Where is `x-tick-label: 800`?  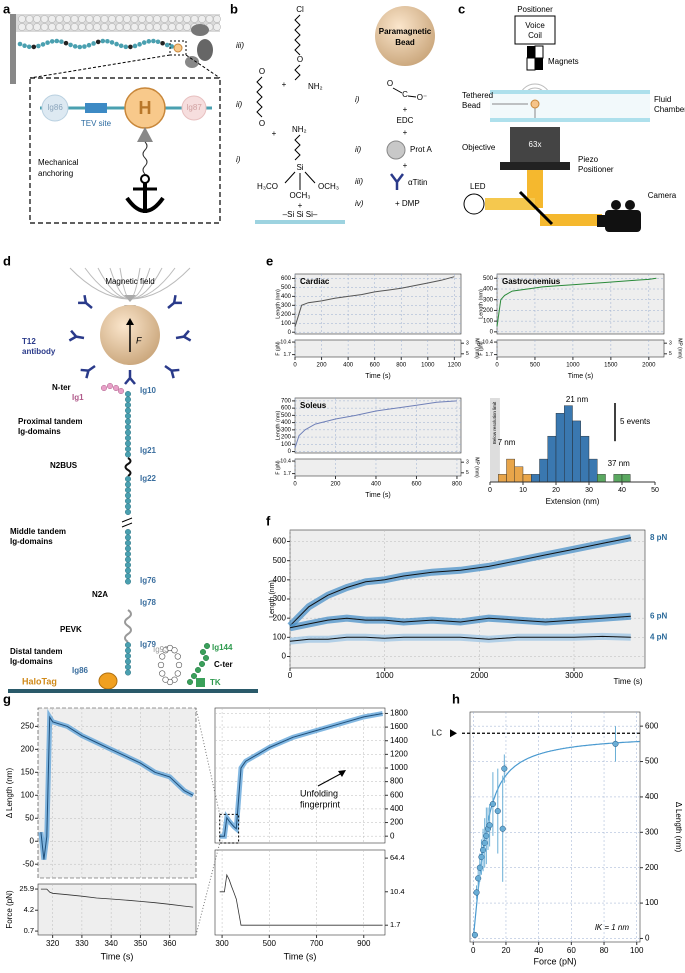
x-tick-label: 800 is located at coordinates (457, 485).